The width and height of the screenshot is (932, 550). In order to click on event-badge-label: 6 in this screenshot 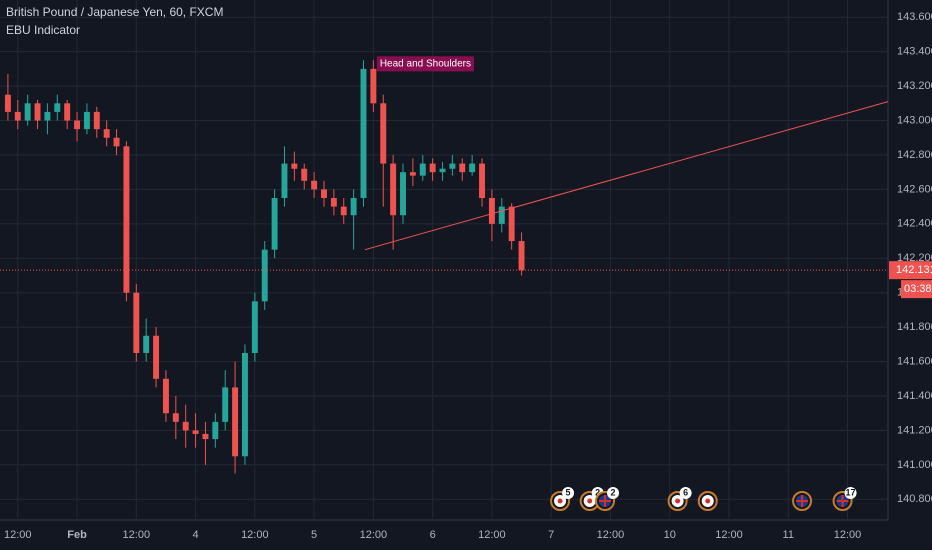, I will do `click(685, 492)`.